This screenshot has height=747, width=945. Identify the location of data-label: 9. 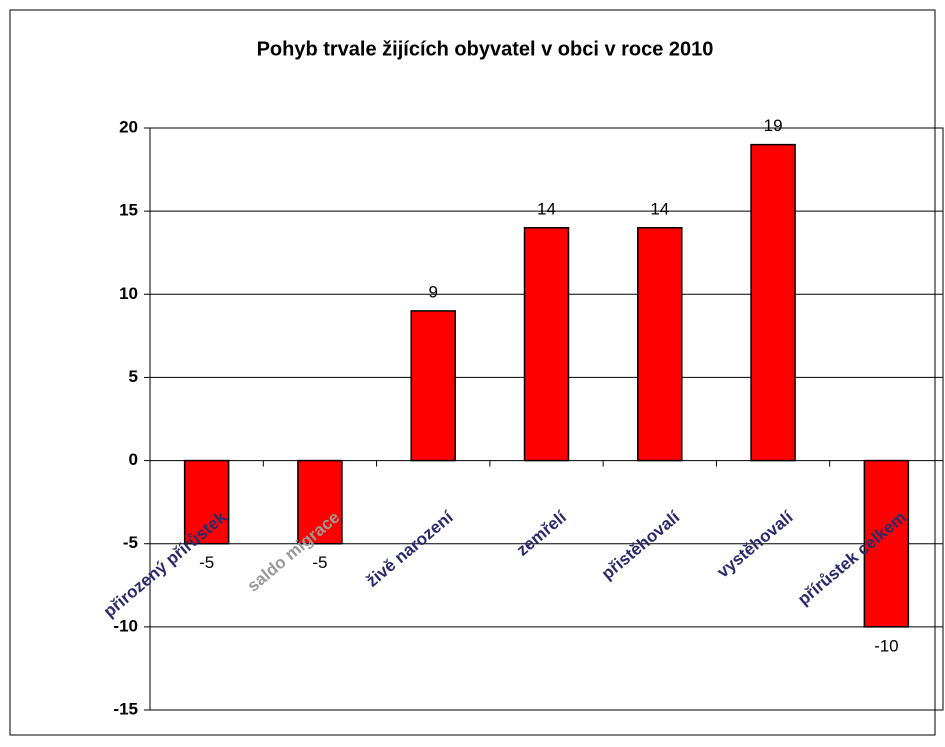
(432, 291).